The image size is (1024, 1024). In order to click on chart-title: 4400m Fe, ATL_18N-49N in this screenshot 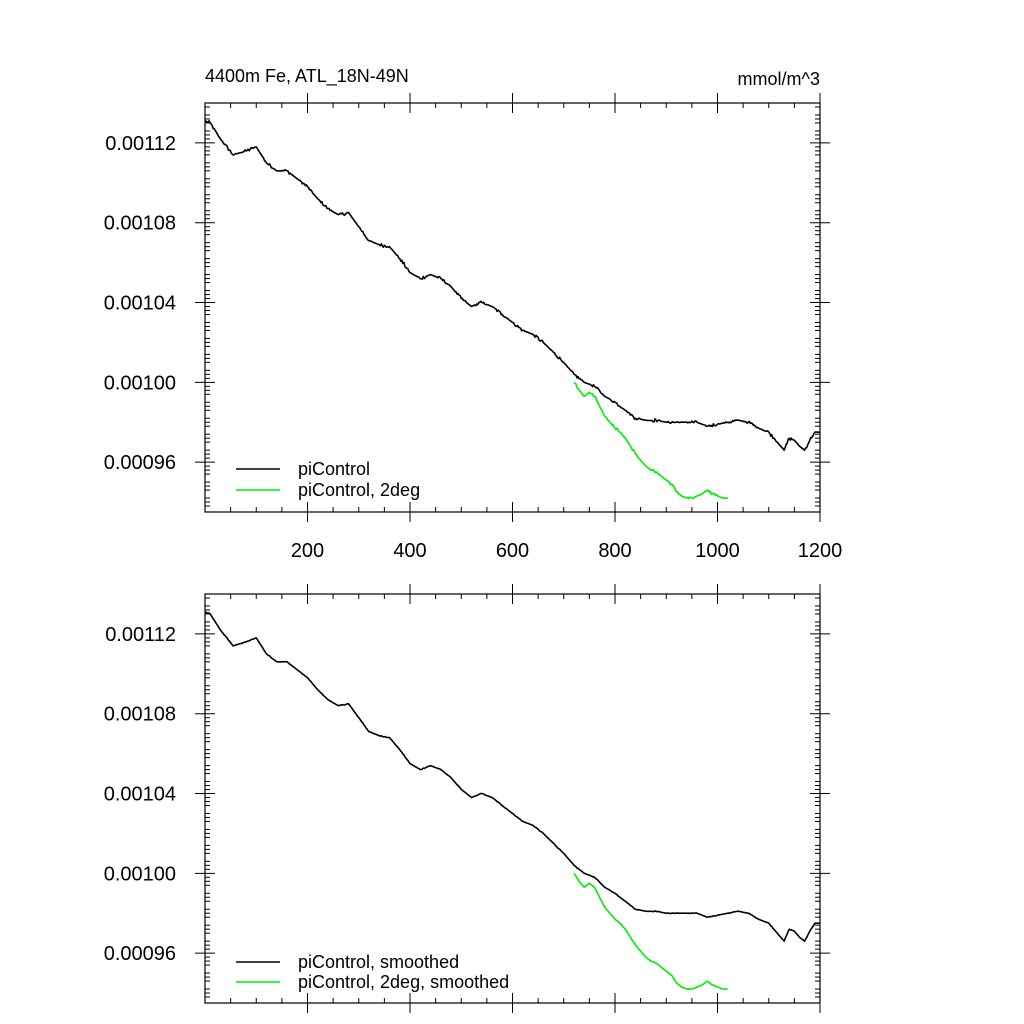, I will do `click(307, 76)`.